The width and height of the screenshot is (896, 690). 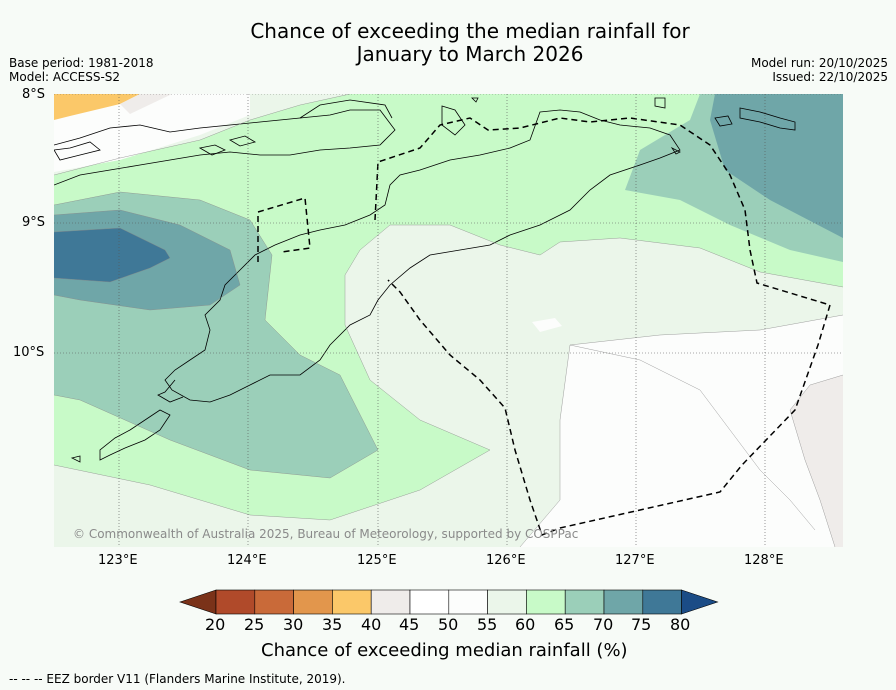 What do you see at coordinates (635, 560) in the screenshot?
I see `lon-label-127e: 127°E` at bounding box center [635, 560].